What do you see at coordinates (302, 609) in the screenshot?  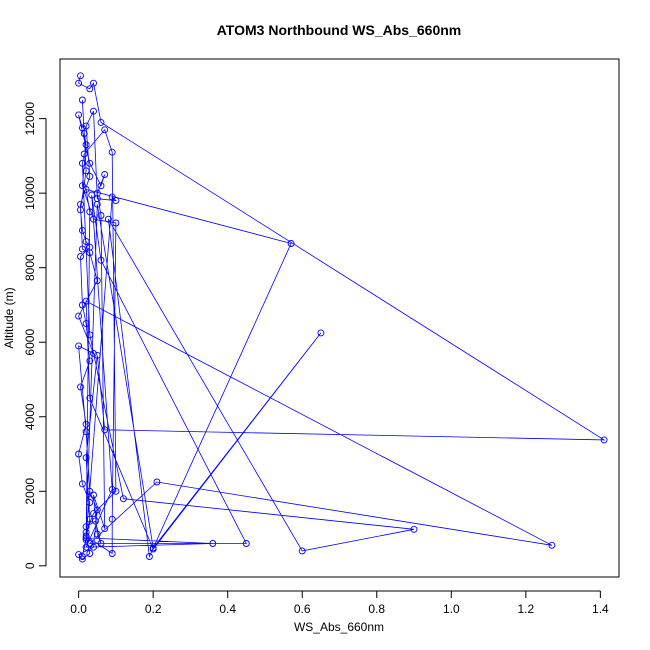 I see `x-tick-label: 0.6` at bounding box center [302, 609].